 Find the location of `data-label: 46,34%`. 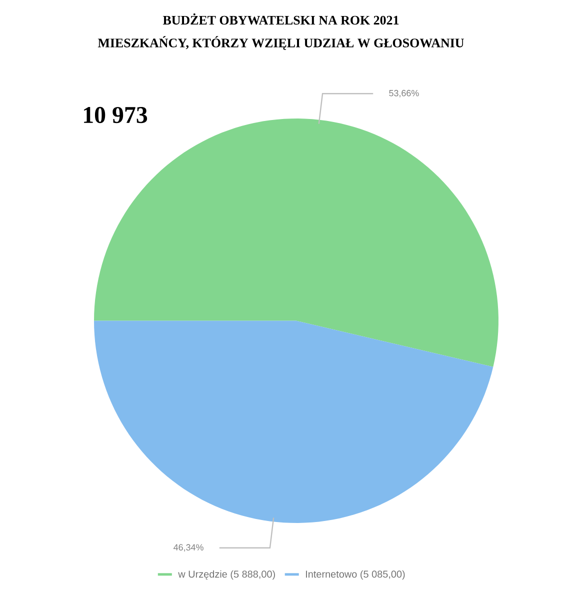

data-label: 46,34% is located at coordinates (189, 548).